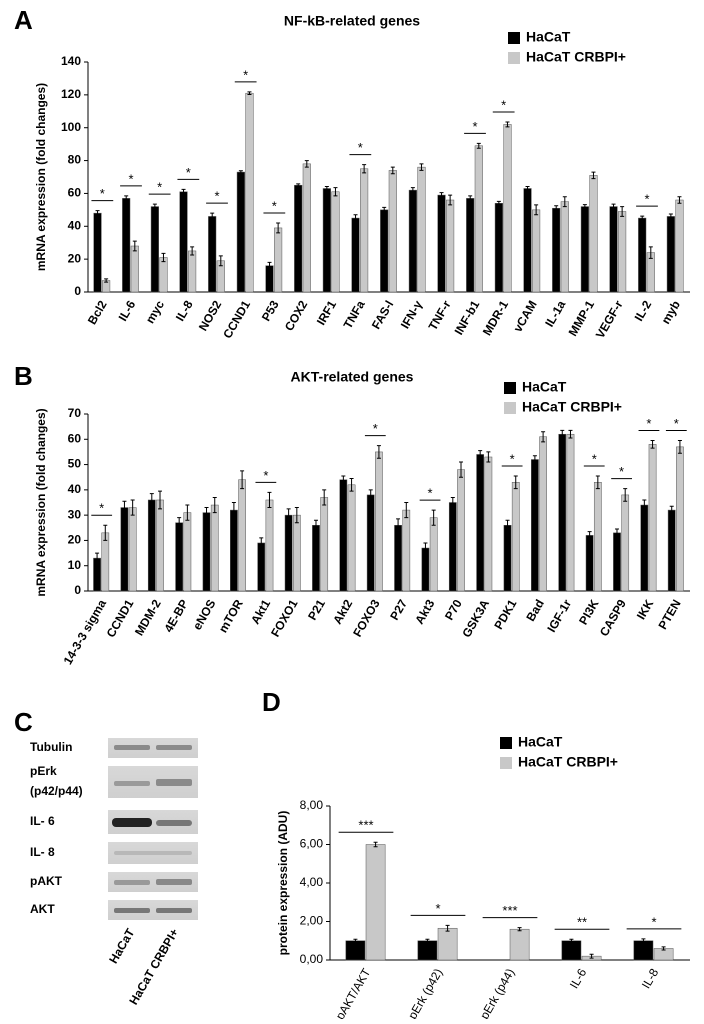 The image size is (704, 1024). I want to click on x-tick-label: NOS2, so click(210, 316).